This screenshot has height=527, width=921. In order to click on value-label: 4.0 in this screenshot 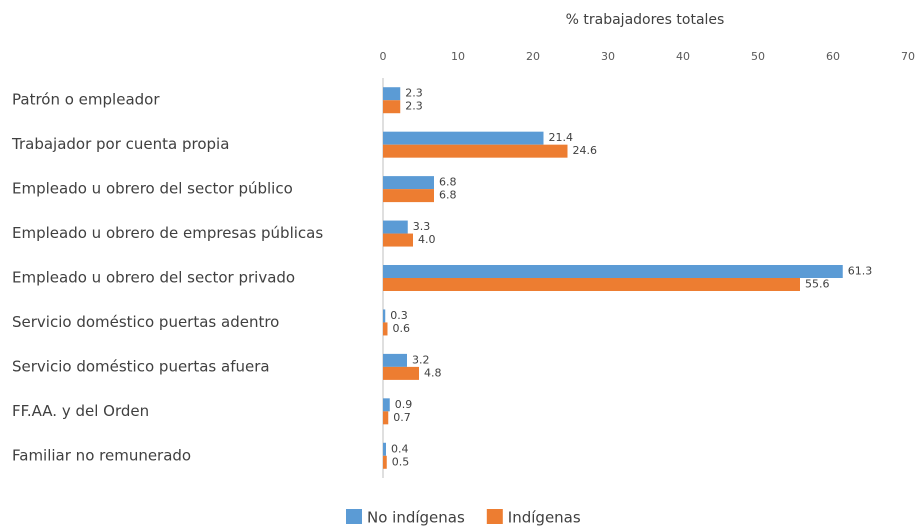, I will do `click(427, 239)`.